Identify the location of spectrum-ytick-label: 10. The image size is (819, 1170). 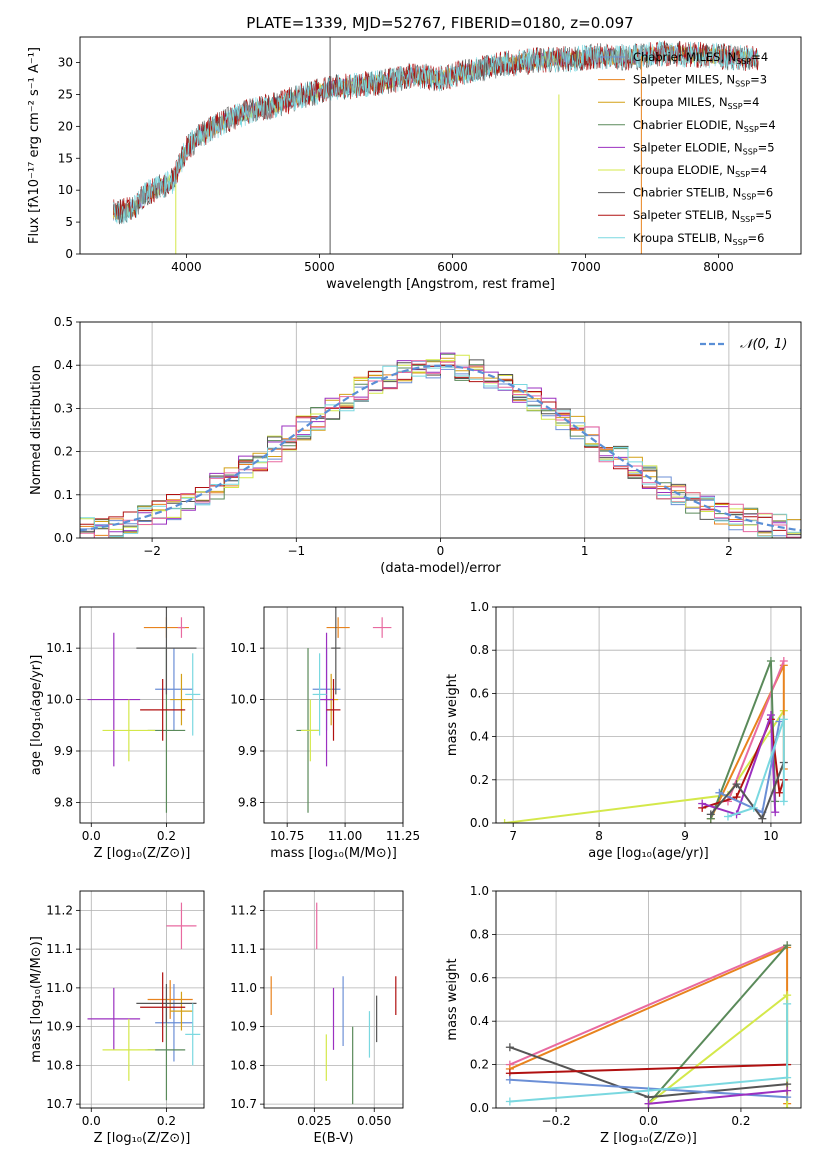
(65, 190).